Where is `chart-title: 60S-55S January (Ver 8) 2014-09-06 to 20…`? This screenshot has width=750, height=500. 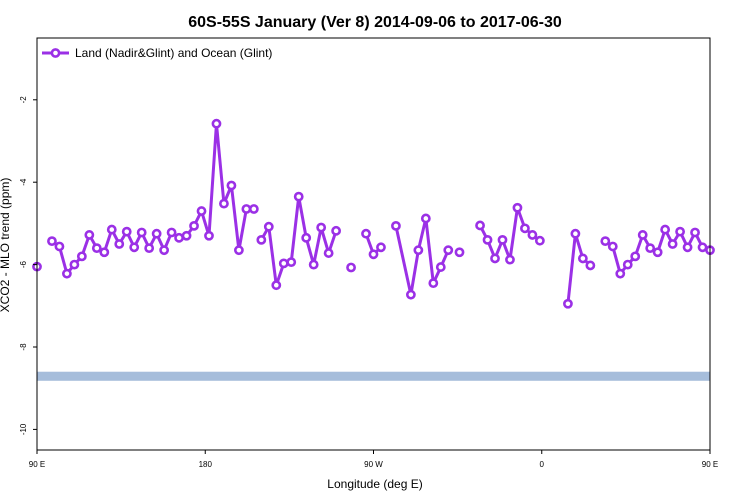
chart-title: 60S-55S January (Ver 8) 2014-09-06 to 20… is located at coordinates (375, 22).